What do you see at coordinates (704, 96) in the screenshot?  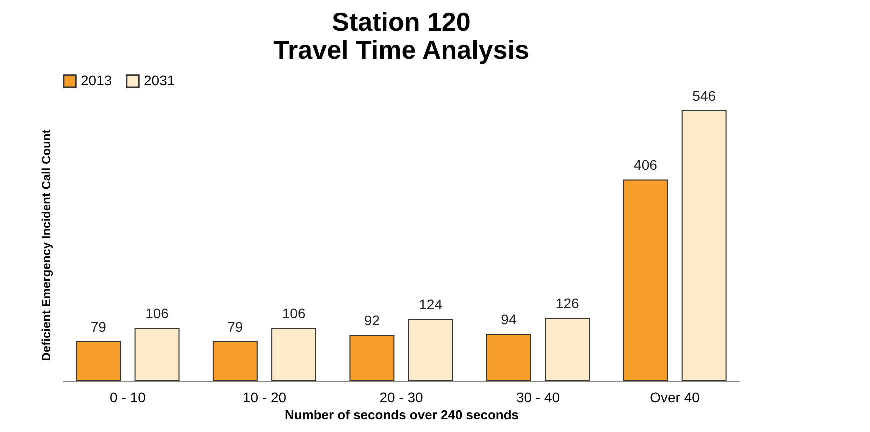 I see `data-label: 546` at bounding box center [704, 96].